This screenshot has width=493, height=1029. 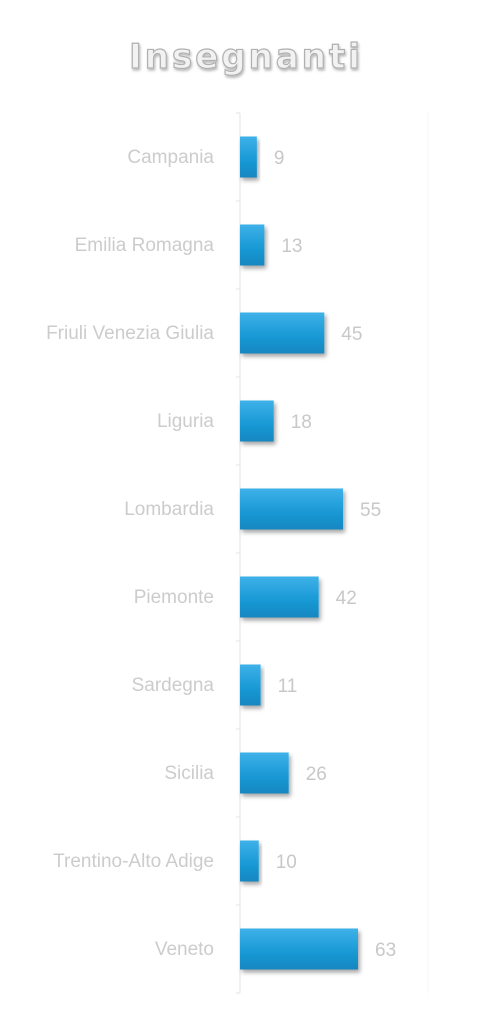 What do you see at coordinates (301, 422) in the screenshot?
I see `data-label: 18` at bounding box center [301, 422].